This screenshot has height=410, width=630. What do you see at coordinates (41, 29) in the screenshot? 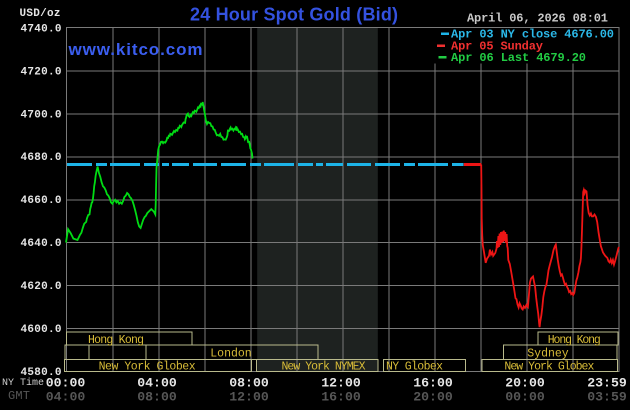
I see `svg-text: 4740.0` at bounding box center [41, 29].